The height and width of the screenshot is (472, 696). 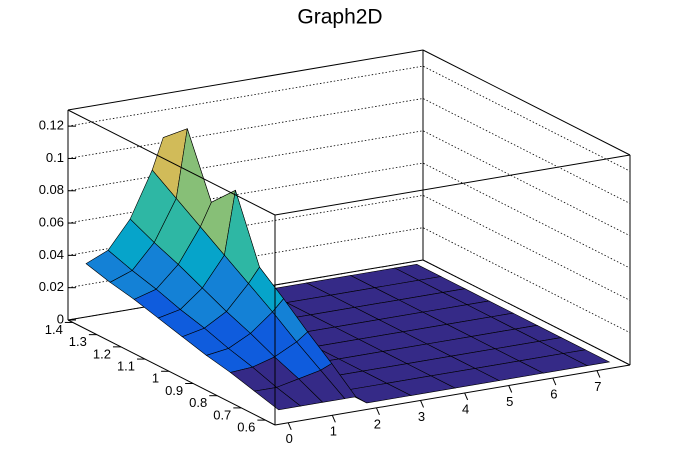 What do you see at coordinates (377, 423) in the screenshot?
I see `x-tick-label: 2` at bounding box center [377, 423].